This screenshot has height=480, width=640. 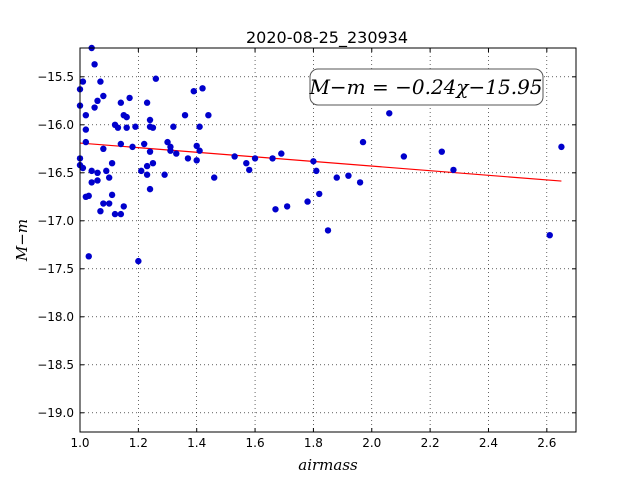 I want to click on x-tick-label: 1.4, so click(x=196, y=443).